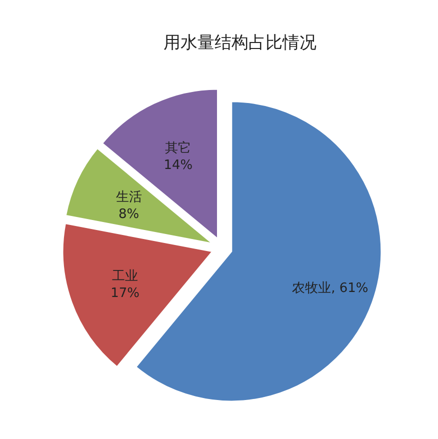 The height and width of the screenshot is (439, 438). I want to click on chart-title: 用水量结构占比情况, so click(240, 43).